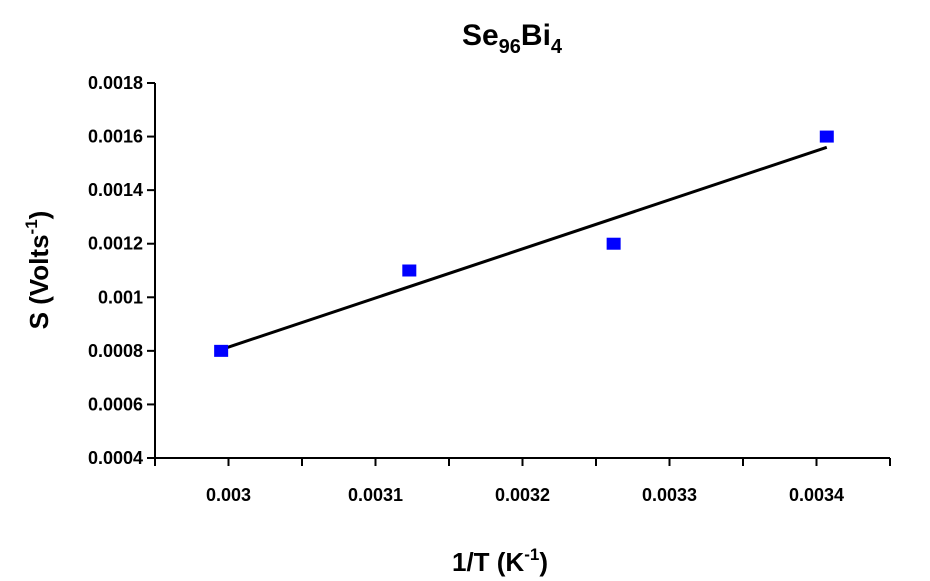 The image size is (930, 581). I want to click on y-tick-label: 0.001, so click(120, 297).